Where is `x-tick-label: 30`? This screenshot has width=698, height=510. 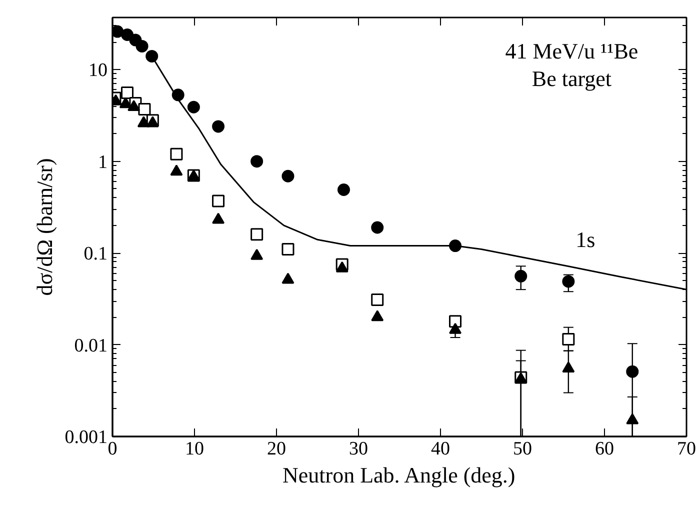 x-tick-label: 30 is located at coordinates (358, 449).